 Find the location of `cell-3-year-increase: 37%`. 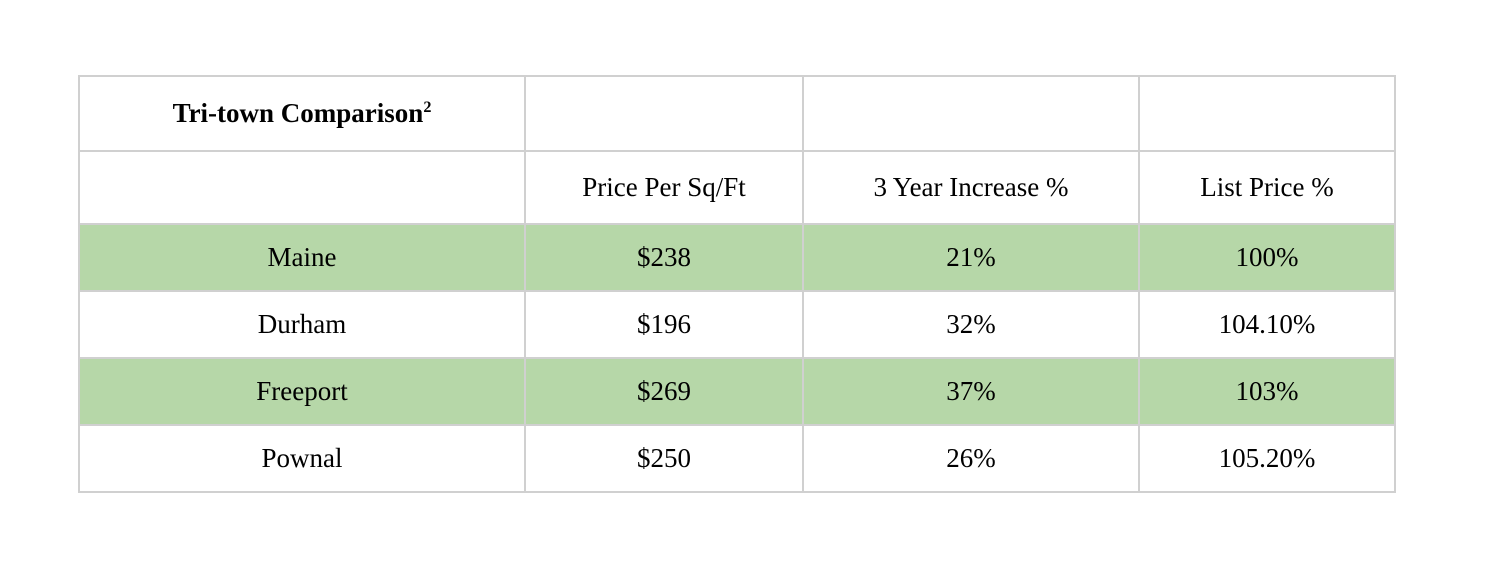

cell-3-year-increase: 37% is located at coordinates (971, 391).